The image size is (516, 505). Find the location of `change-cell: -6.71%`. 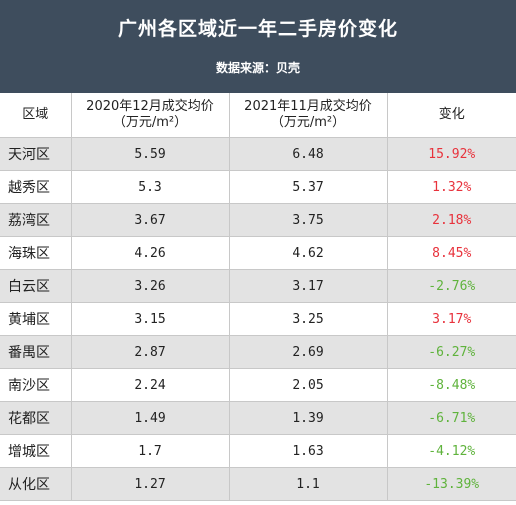

change-cell: -6.71% is located at coordinates (451, 418).